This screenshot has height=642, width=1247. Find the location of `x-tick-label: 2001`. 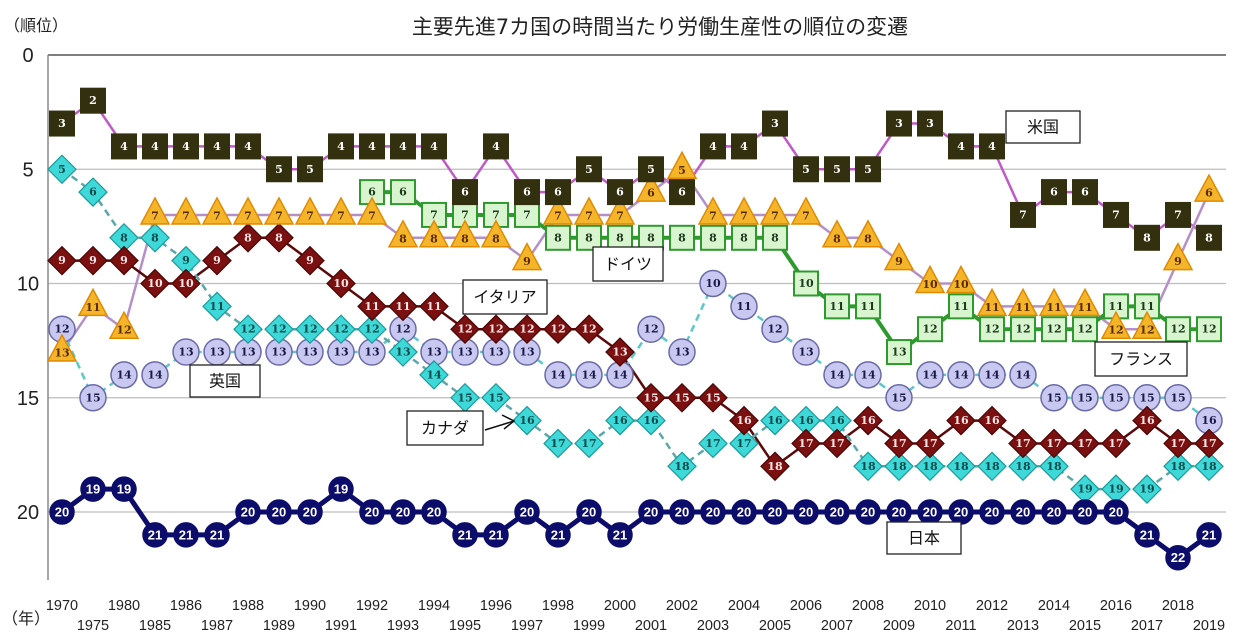

x-tick-label: 2001 is located at coordinates (651, 626).